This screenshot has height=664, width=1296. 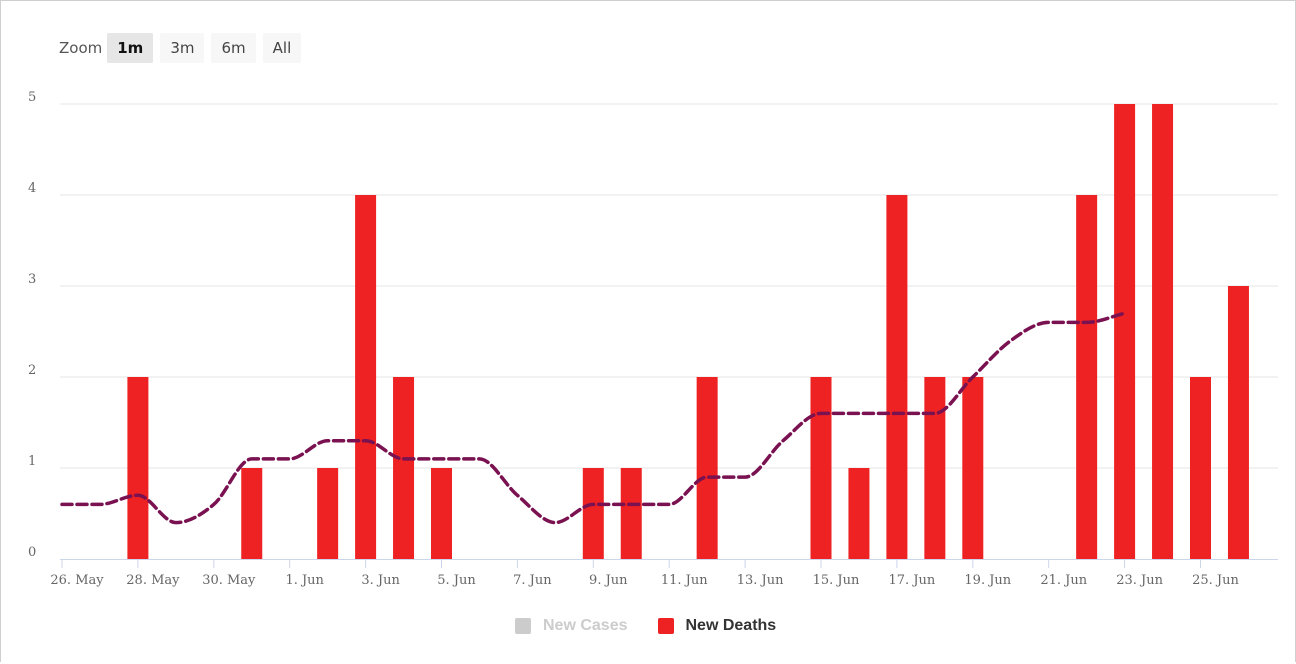 I want to click on y-tick-label: 2, so click(x=32, y=370).